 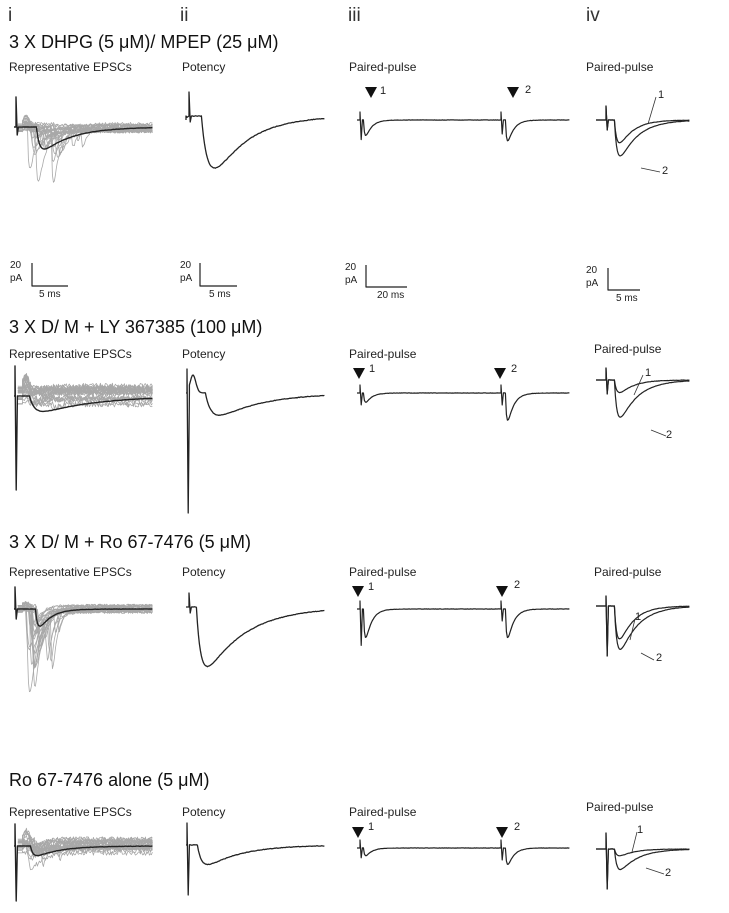 What do you see at coordinates (144, 42) in the screenshot?
I see `row1-condition-title: 3 X DHPG (5 μM)/ MPEP (25 μM)` at bounding box center [144, 42].